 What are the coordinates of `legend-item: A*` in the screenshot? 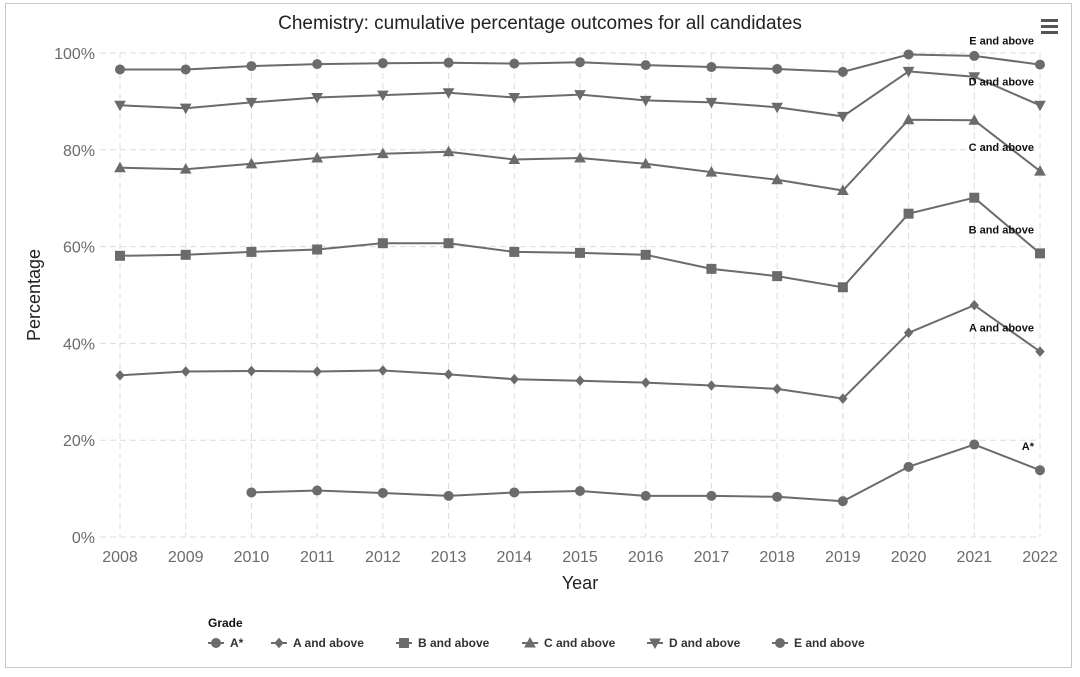 It's located at (226, 643).